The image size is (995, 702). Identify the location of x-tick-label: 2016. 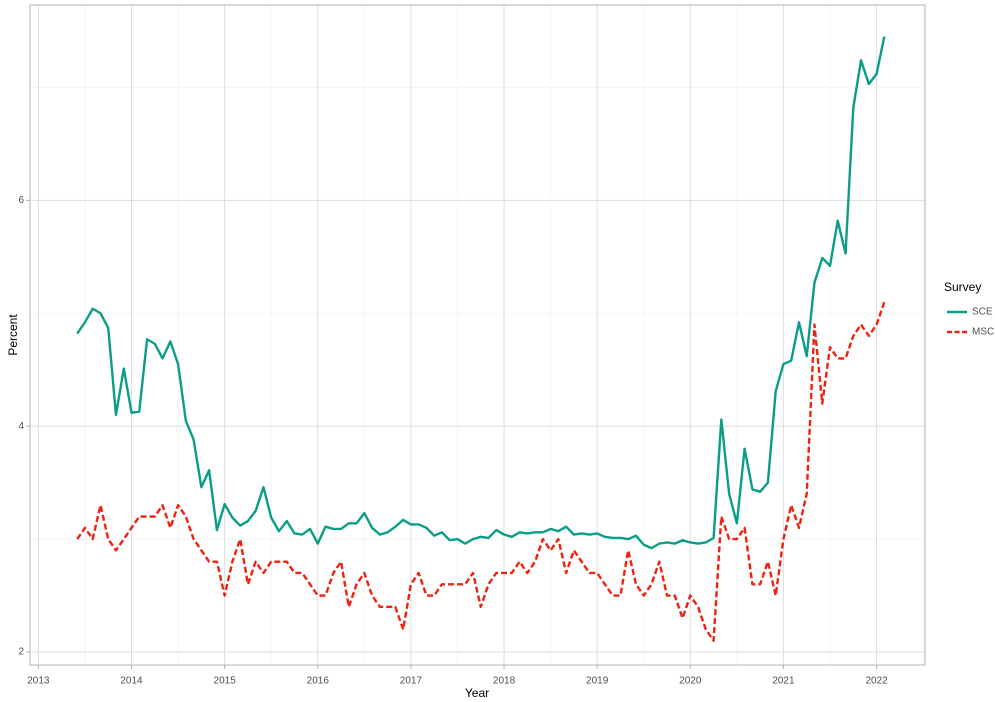
(318, 681).